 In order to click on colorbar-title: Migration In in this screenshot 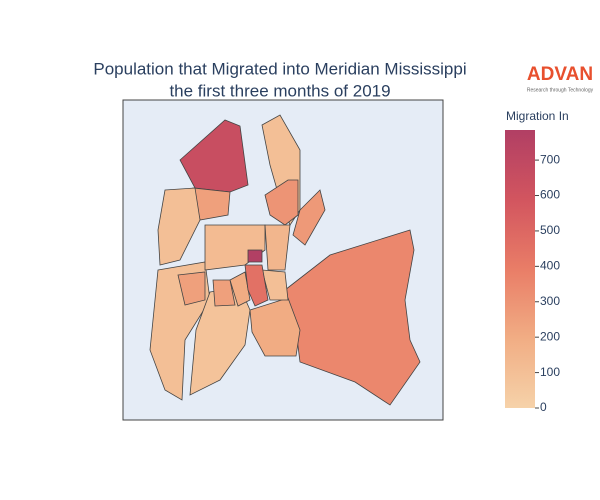, I will do `click(537, 116)`.